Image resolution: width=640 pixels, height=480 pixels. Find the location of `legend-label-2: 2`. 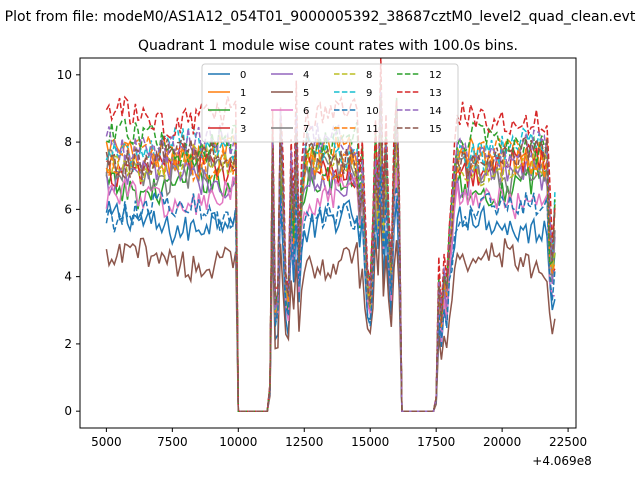

legend-label-2: 2 is located at coordinates (243, 111).